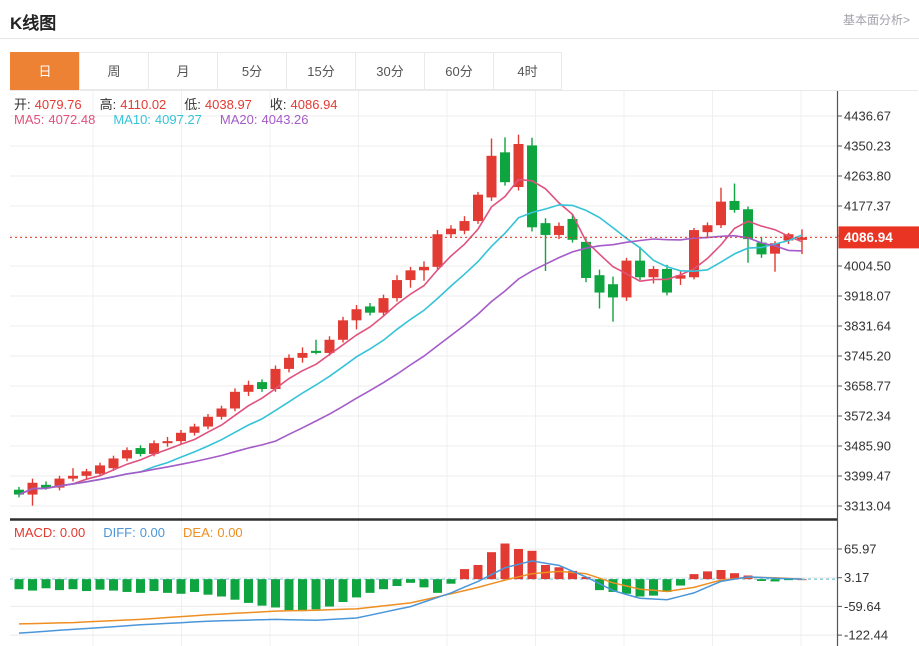  Describe the element at coordinates (182, 71) in the screenshot. I see `period-tab: 月` at that location.